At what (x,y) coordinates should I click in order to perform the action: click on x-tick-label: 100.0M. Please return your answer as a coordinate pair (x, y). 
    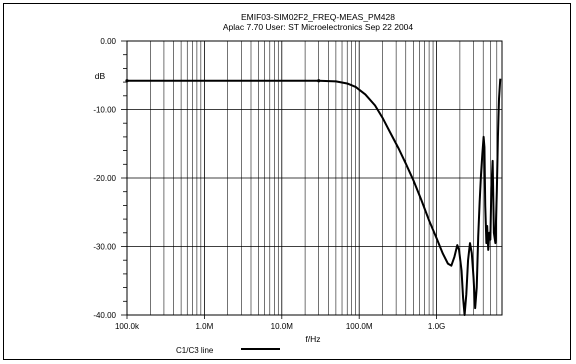
    Looking at the image, I should click on (359, 326).